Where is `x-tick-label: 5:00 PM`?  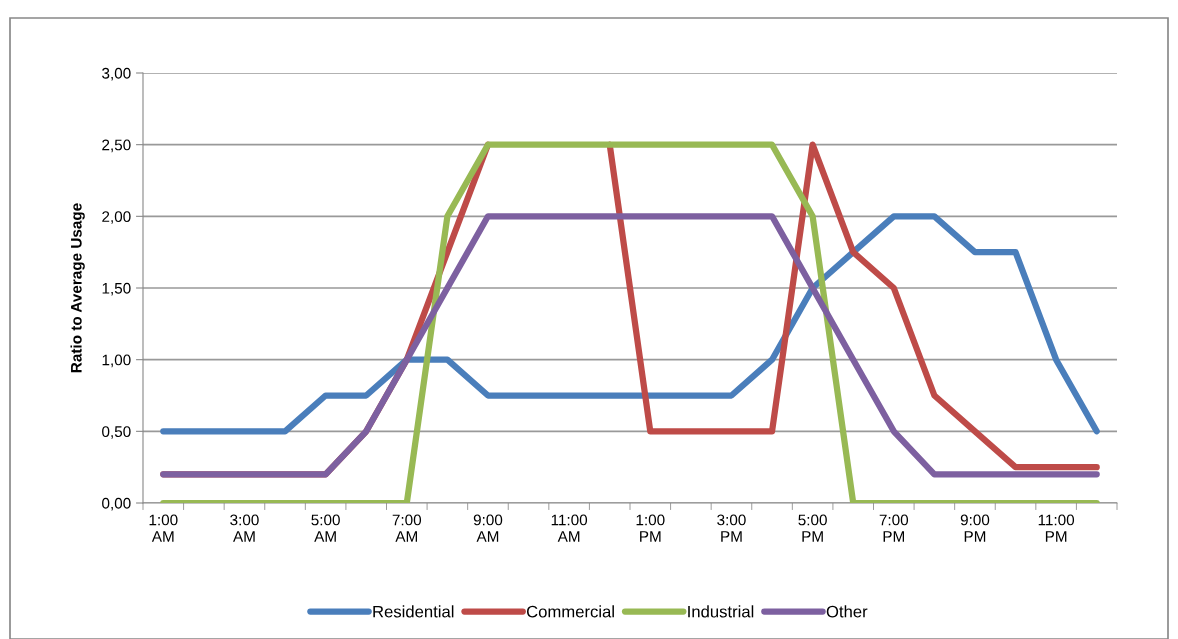
x-tick-label: 5:00 PM is located at coordinates (812, 528).